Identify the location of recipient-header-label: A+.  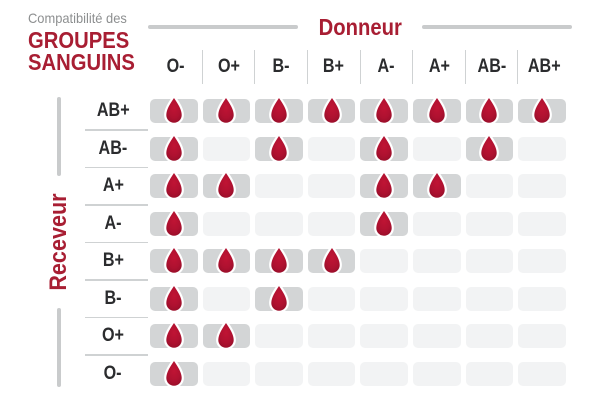
(113, 185).